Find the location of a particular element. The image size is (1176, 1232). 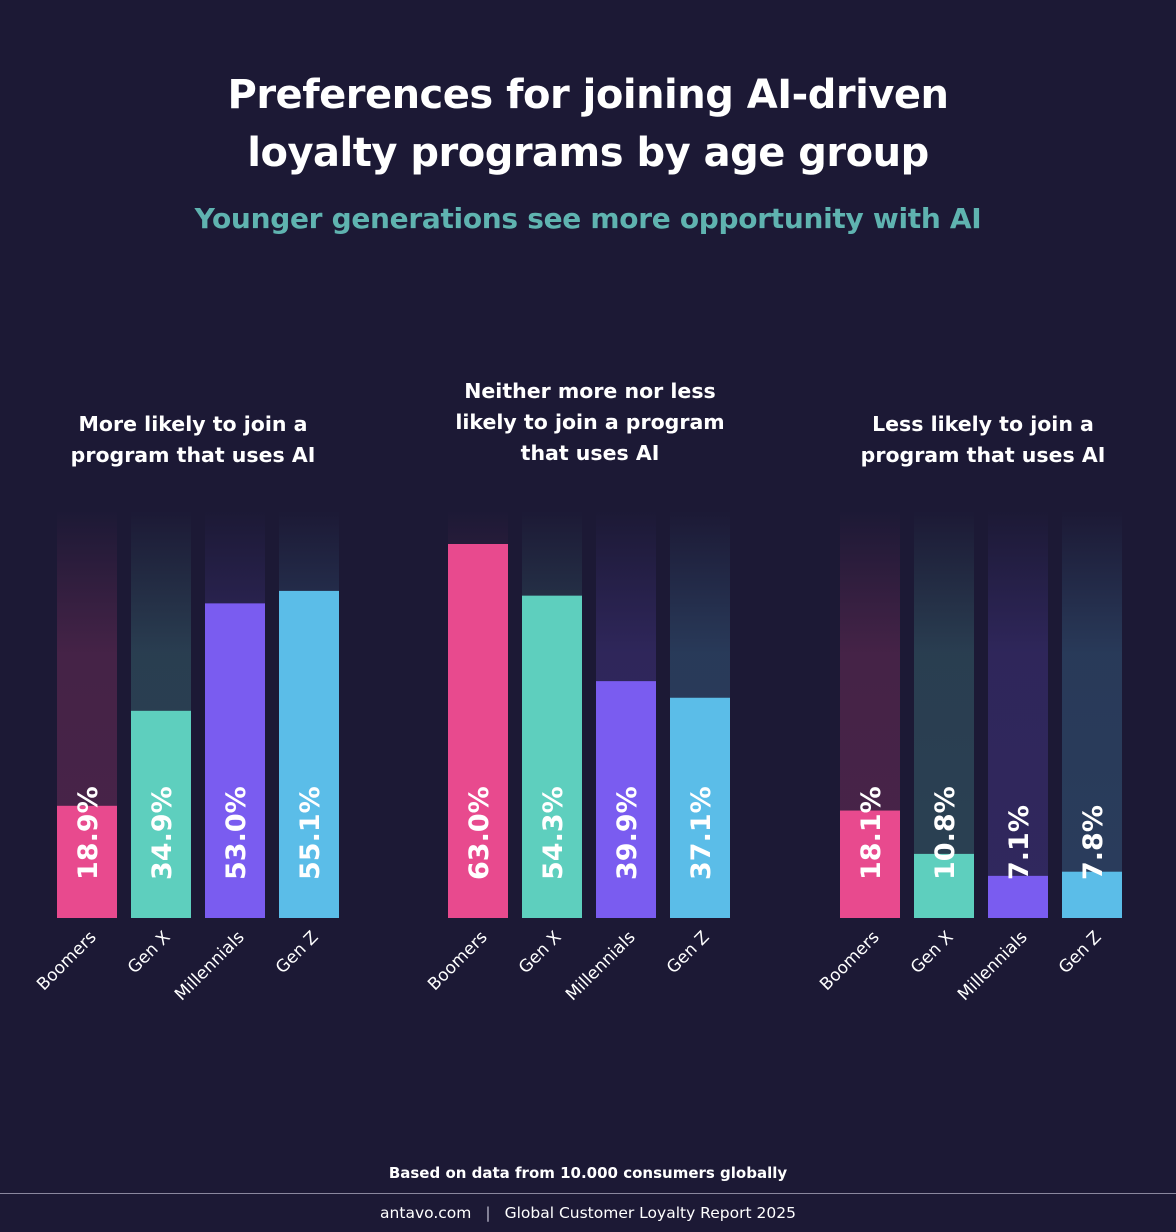

panel-title-line: likely to join a program is located at coordinates (590, 422).